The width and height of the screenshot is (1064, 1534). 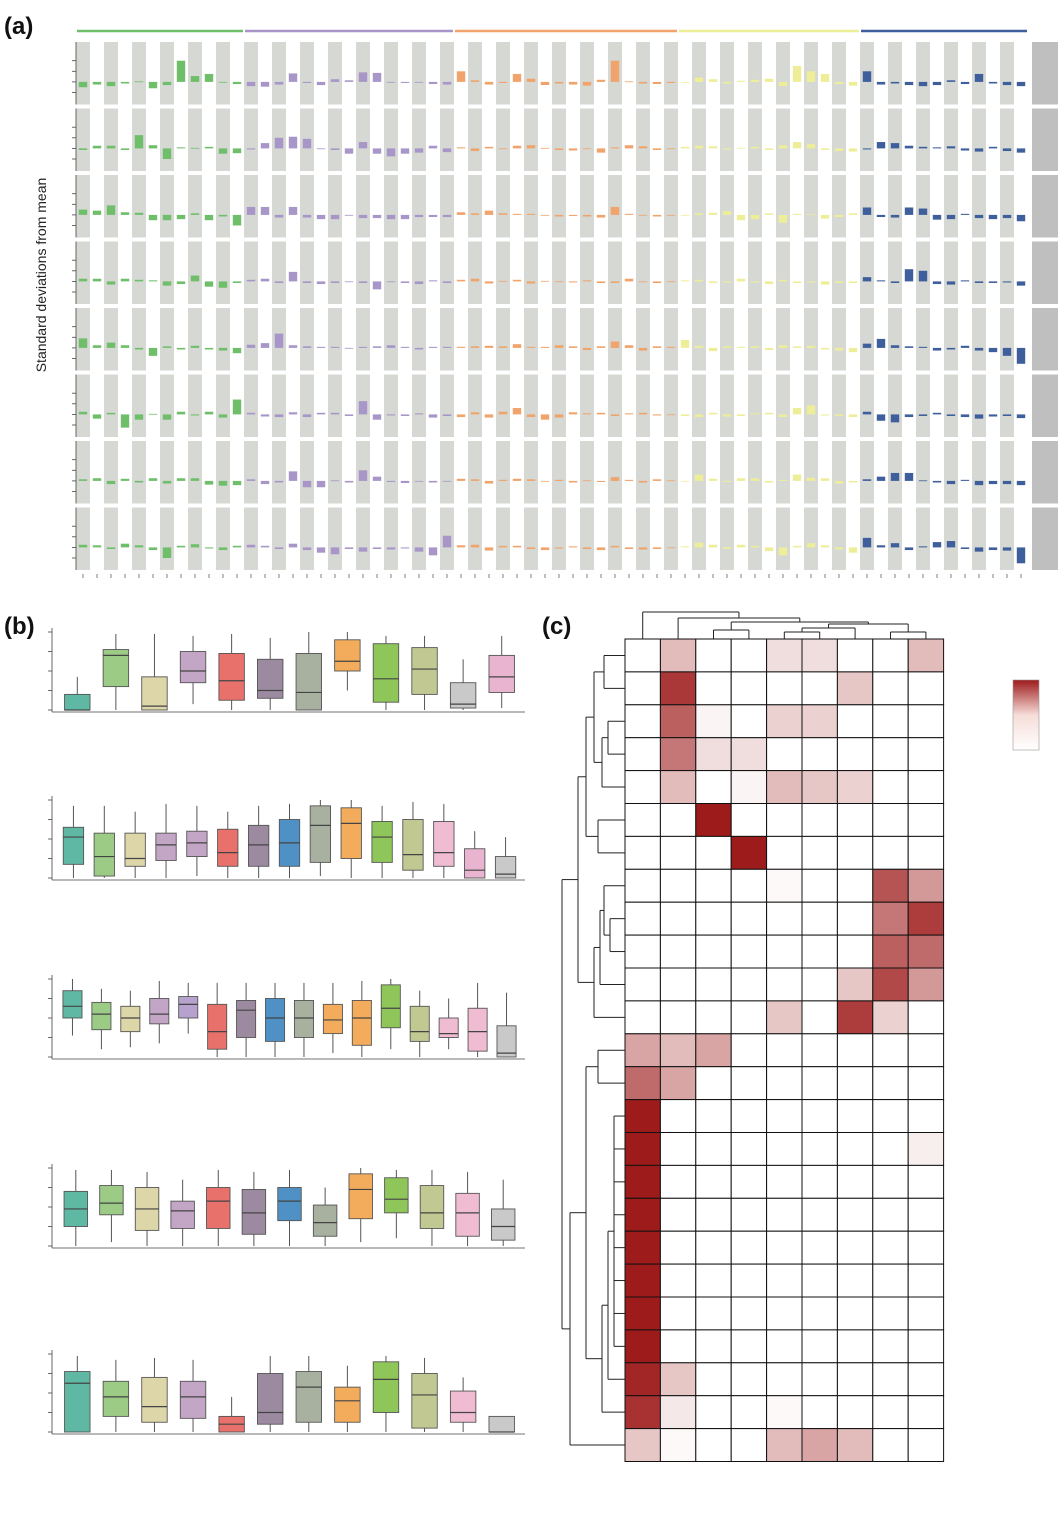 I want to click on bar-ANO-FL-AST, so click(x=83, y=149).